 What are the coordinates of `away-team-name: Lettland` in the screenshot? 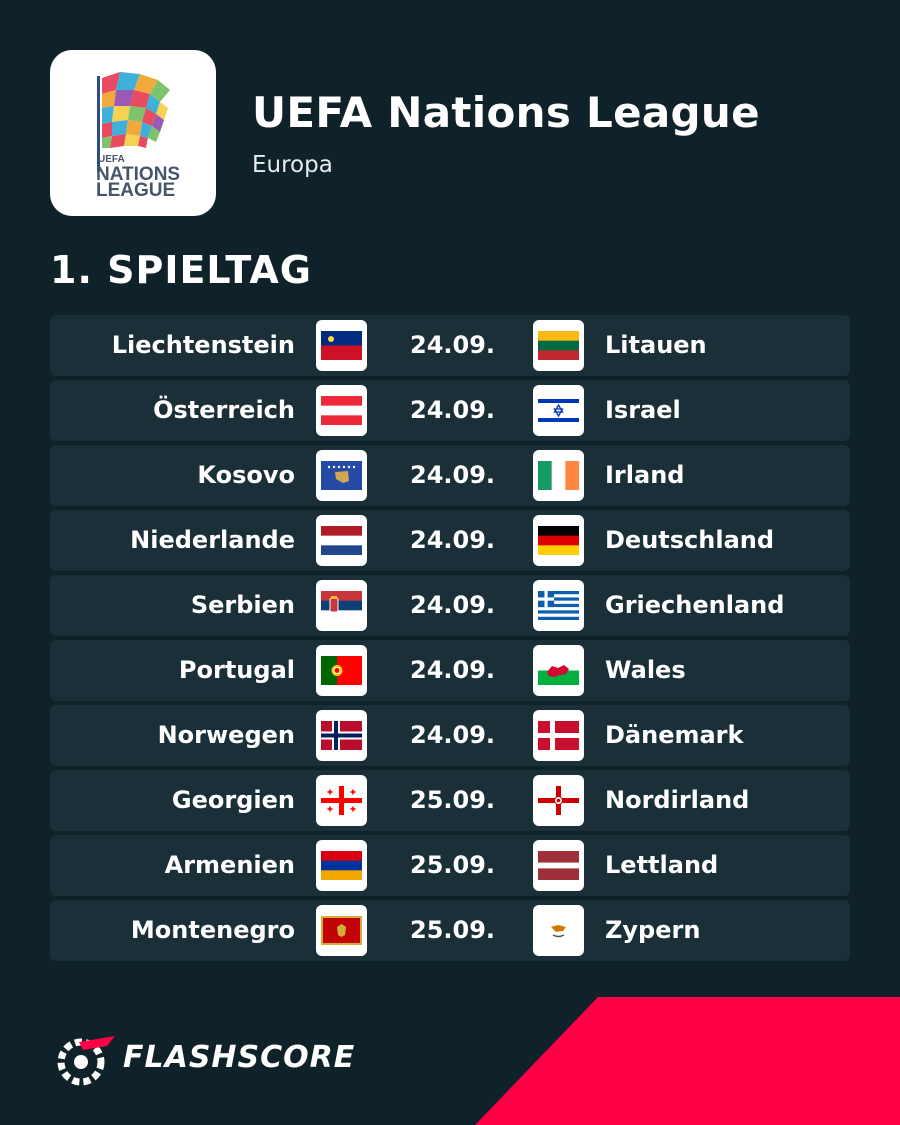 It's located at (662, 865).